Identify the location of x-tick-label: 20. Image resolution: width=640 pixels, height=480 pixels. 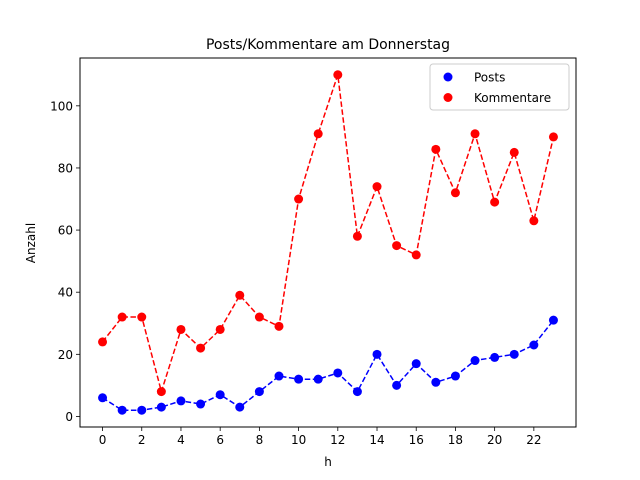
(494, 440).